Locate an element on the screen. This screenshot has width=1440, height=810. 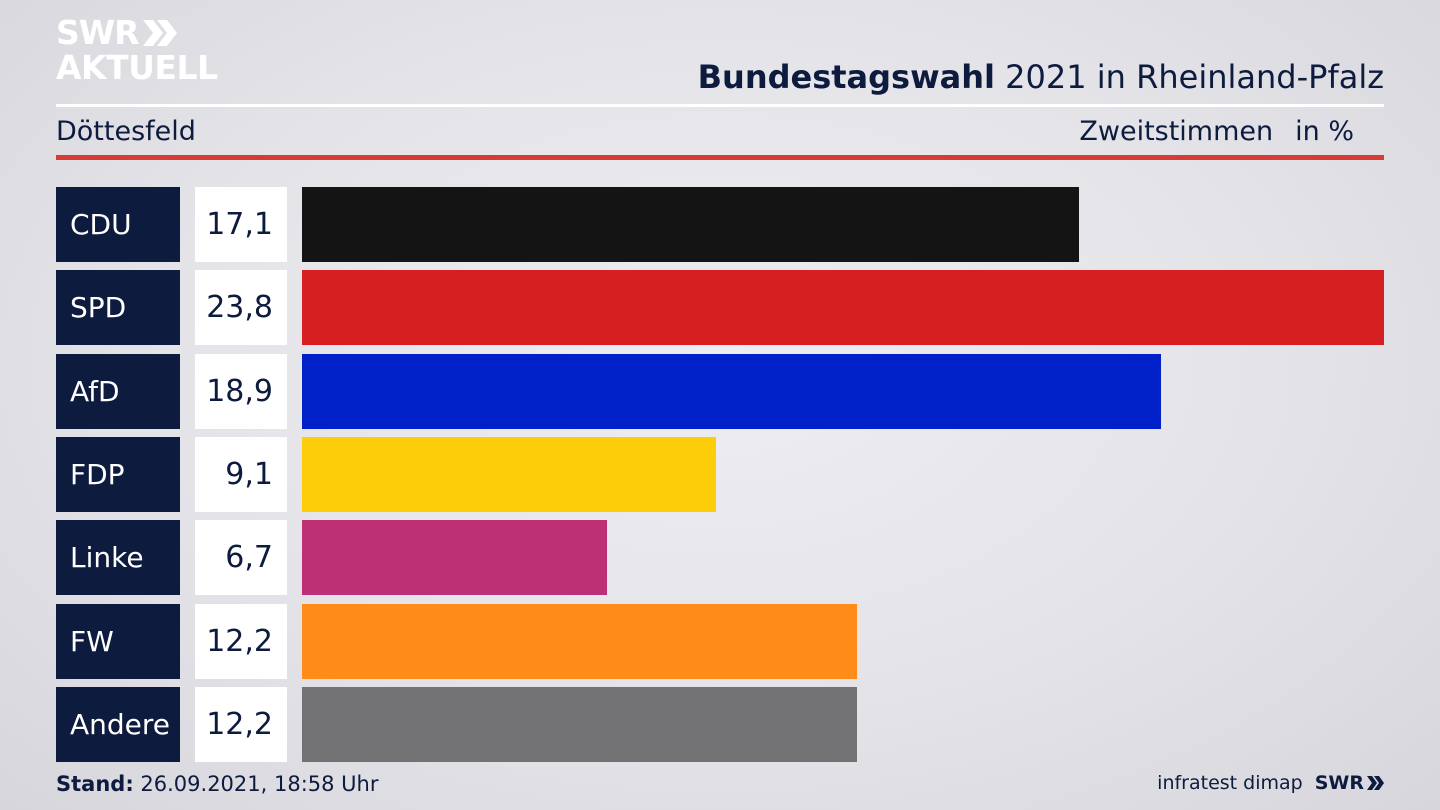
stand-value: 26.09.2021, 18:58 Uhr is located at coordinates (256, 784).